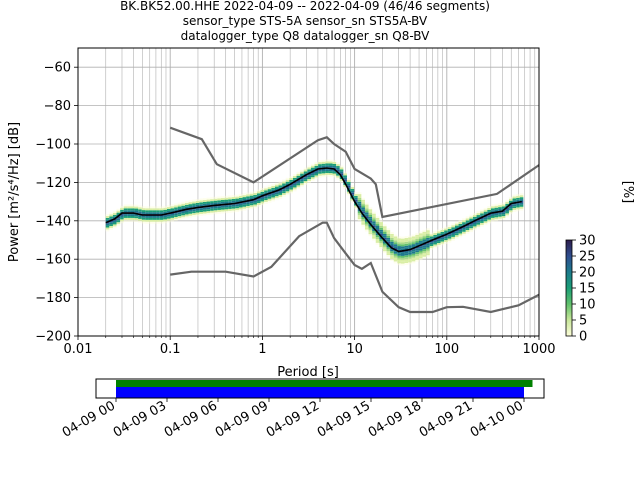 The image size is (640, 480). What do you see at coordinates (569, 288) in the screenshot?
I see `colorbar` at bounding box center [569, 288].